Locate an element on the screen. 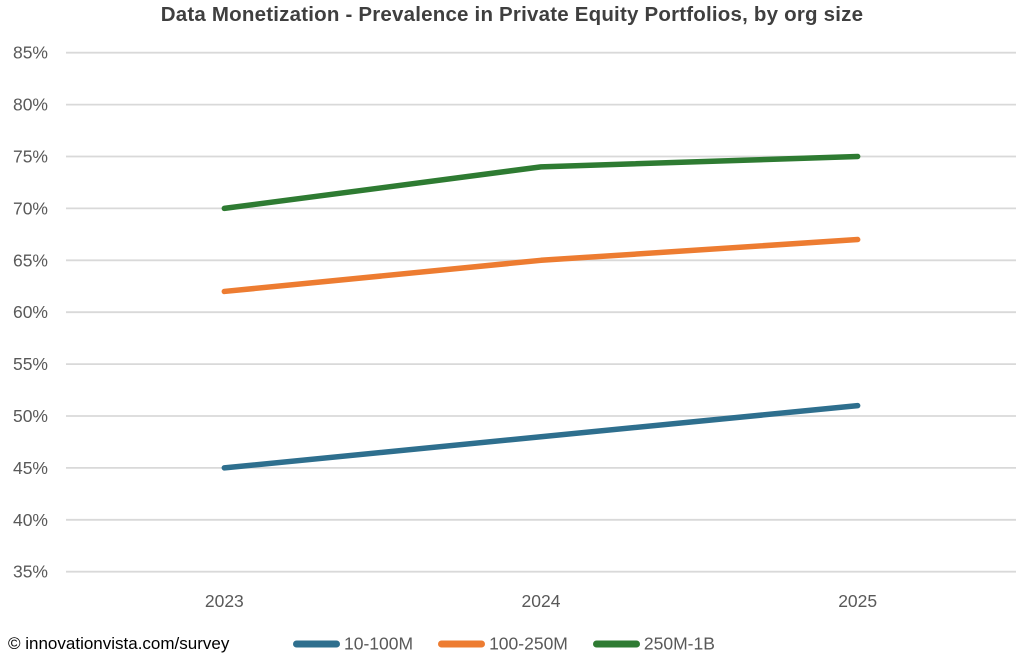  y-axis-tick-label: 65% is located at coordinates (30, 260).